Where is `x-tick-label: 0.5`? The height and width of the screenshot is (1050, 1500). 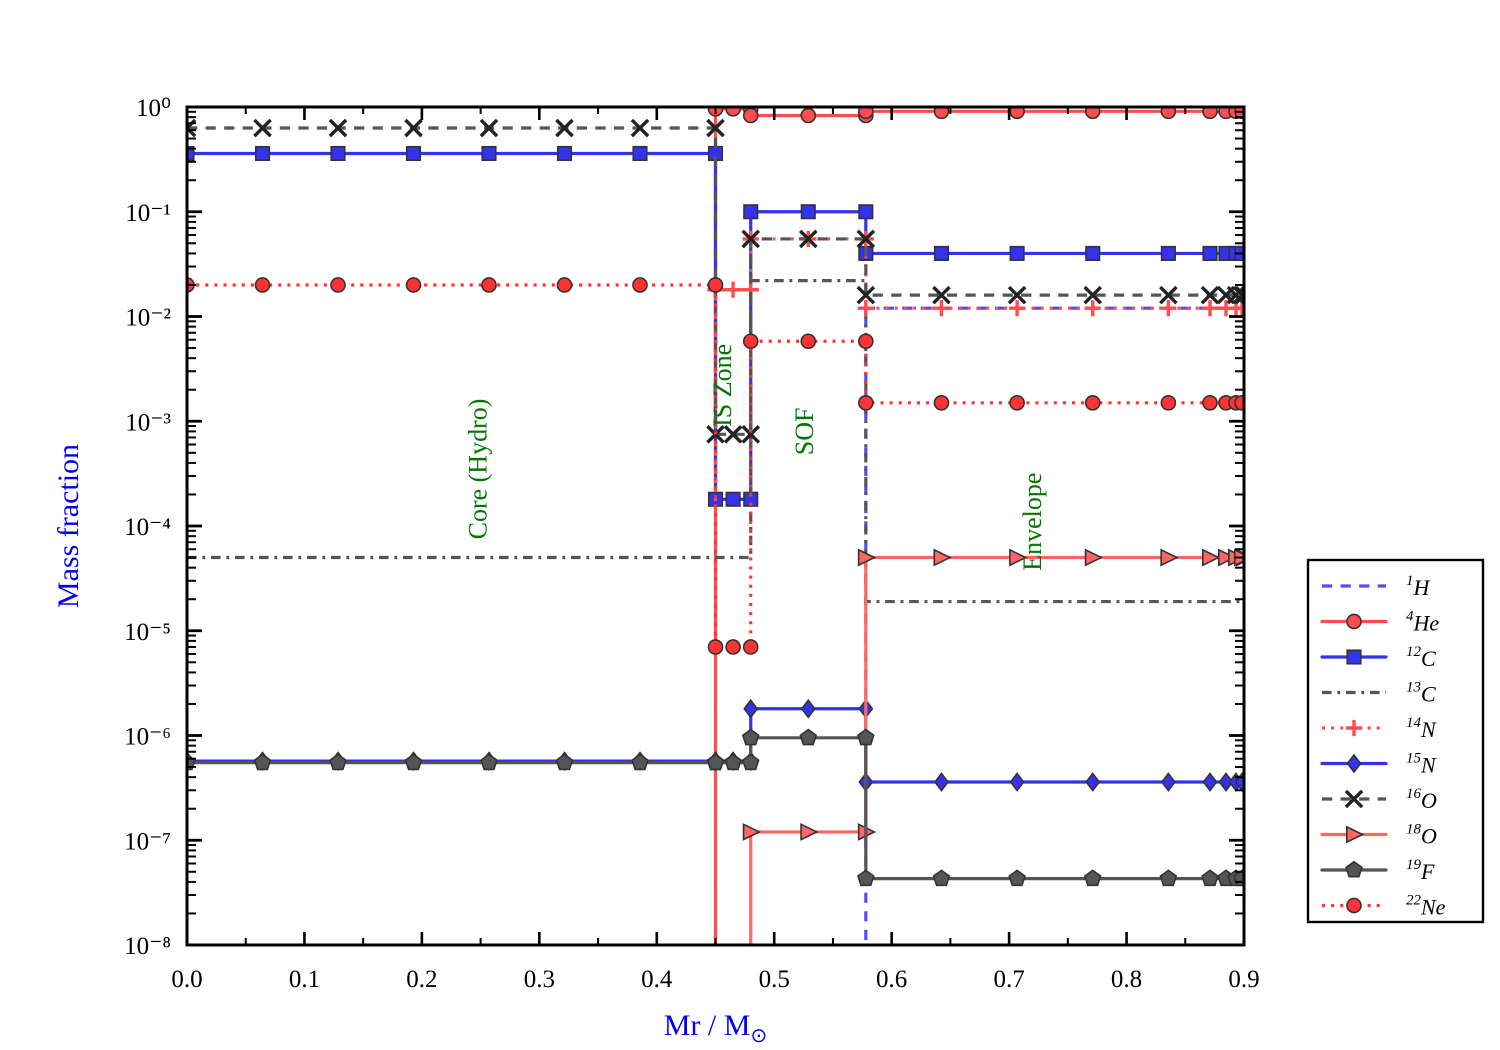 x-tick-label: 0.5 is located at coordinates (774, 979).